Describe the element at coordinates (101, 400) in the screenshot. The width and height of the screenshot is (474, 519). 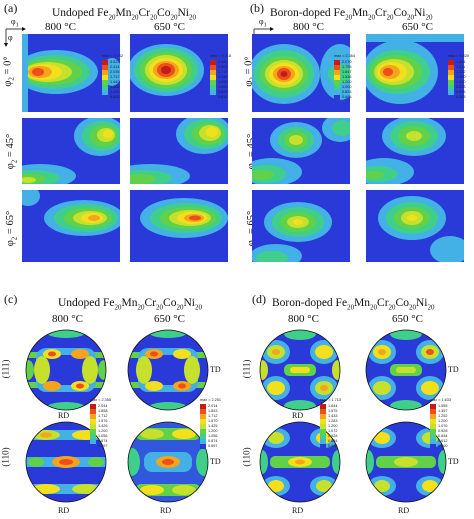
I see `legend-max-label: max = 2.355` at that location.